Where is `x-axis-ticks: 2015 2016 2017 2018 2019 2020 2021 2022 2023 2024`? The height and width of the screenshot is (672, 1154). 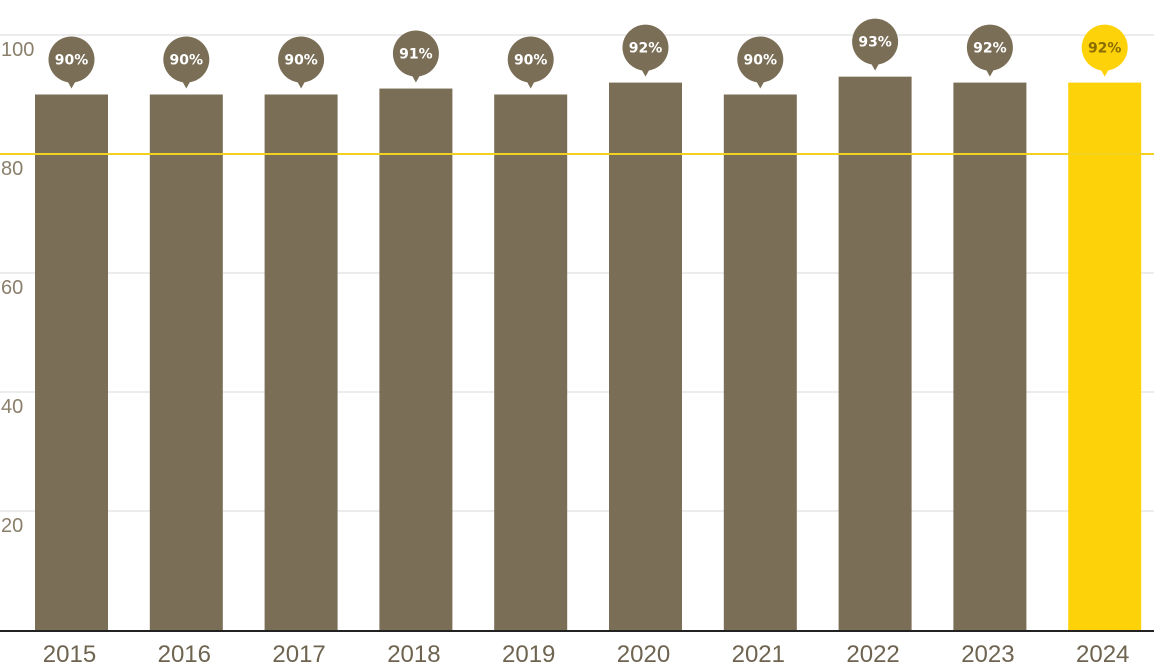 x-axis-ticks: 2015 2016 2017 2018 2019 2020 2021 2022 2023 2024 is located at coordinates (586, 654).